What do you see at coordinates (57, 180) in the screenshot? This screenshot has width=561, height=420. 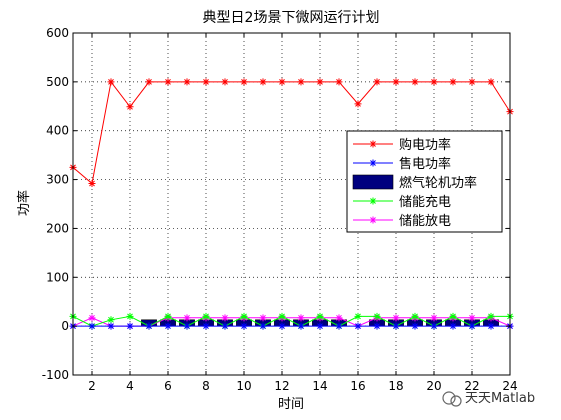 I see `y-tick-label: 300` at bounding box center [57, 180].